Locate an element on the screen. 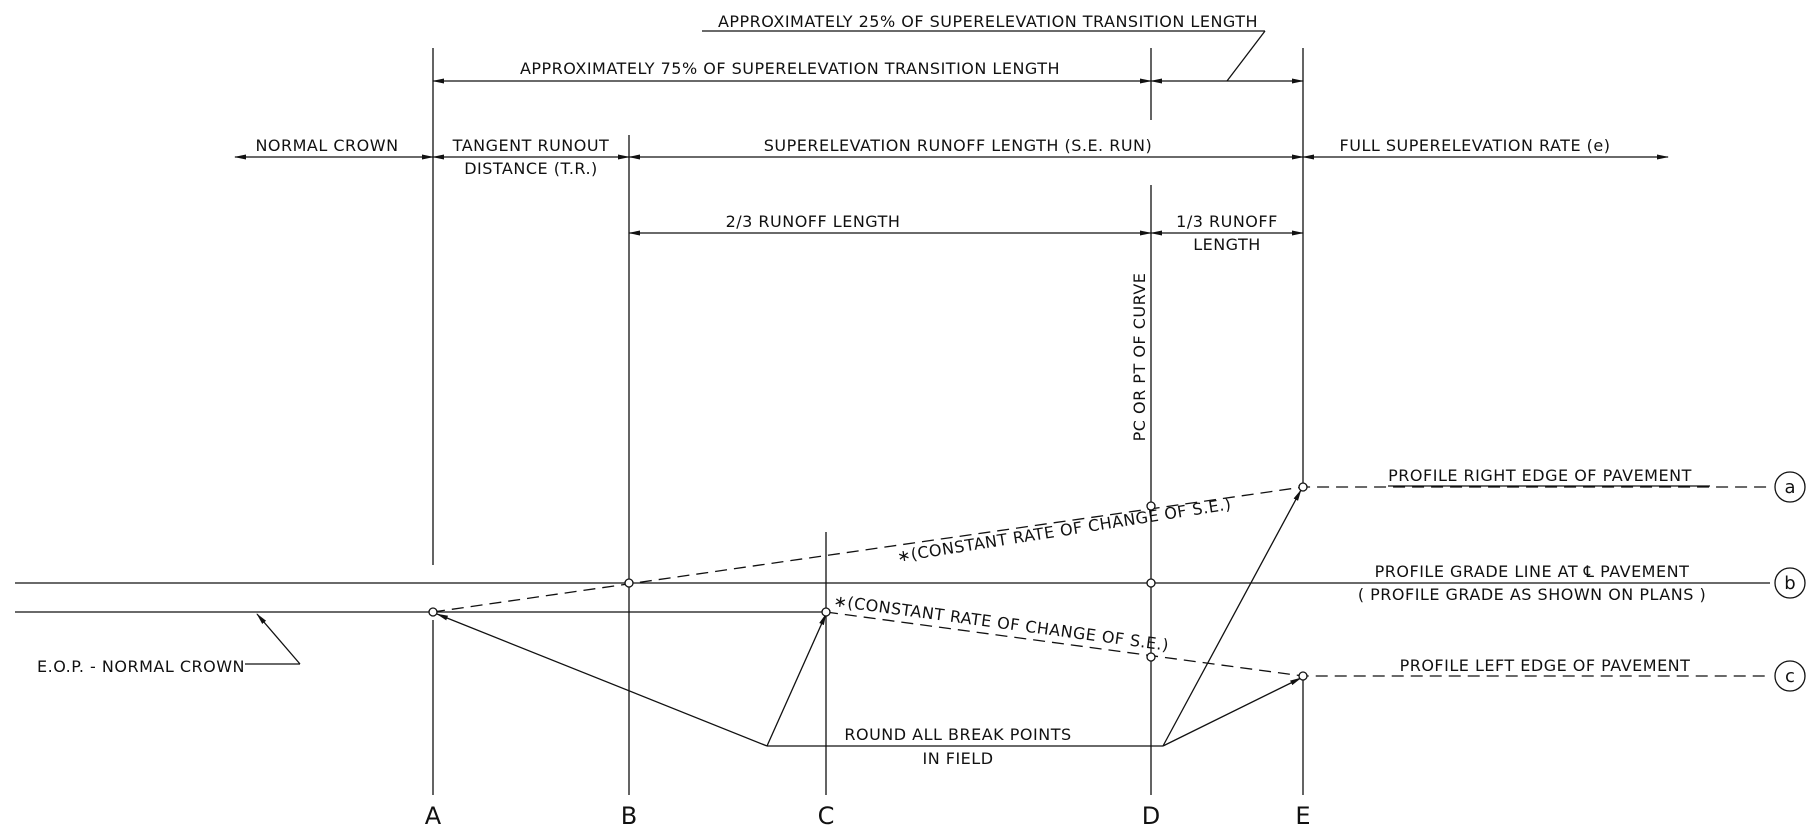 The height and width of the screenshot is (830, 1812). point-e-left is located at coordinates (1303, 676).